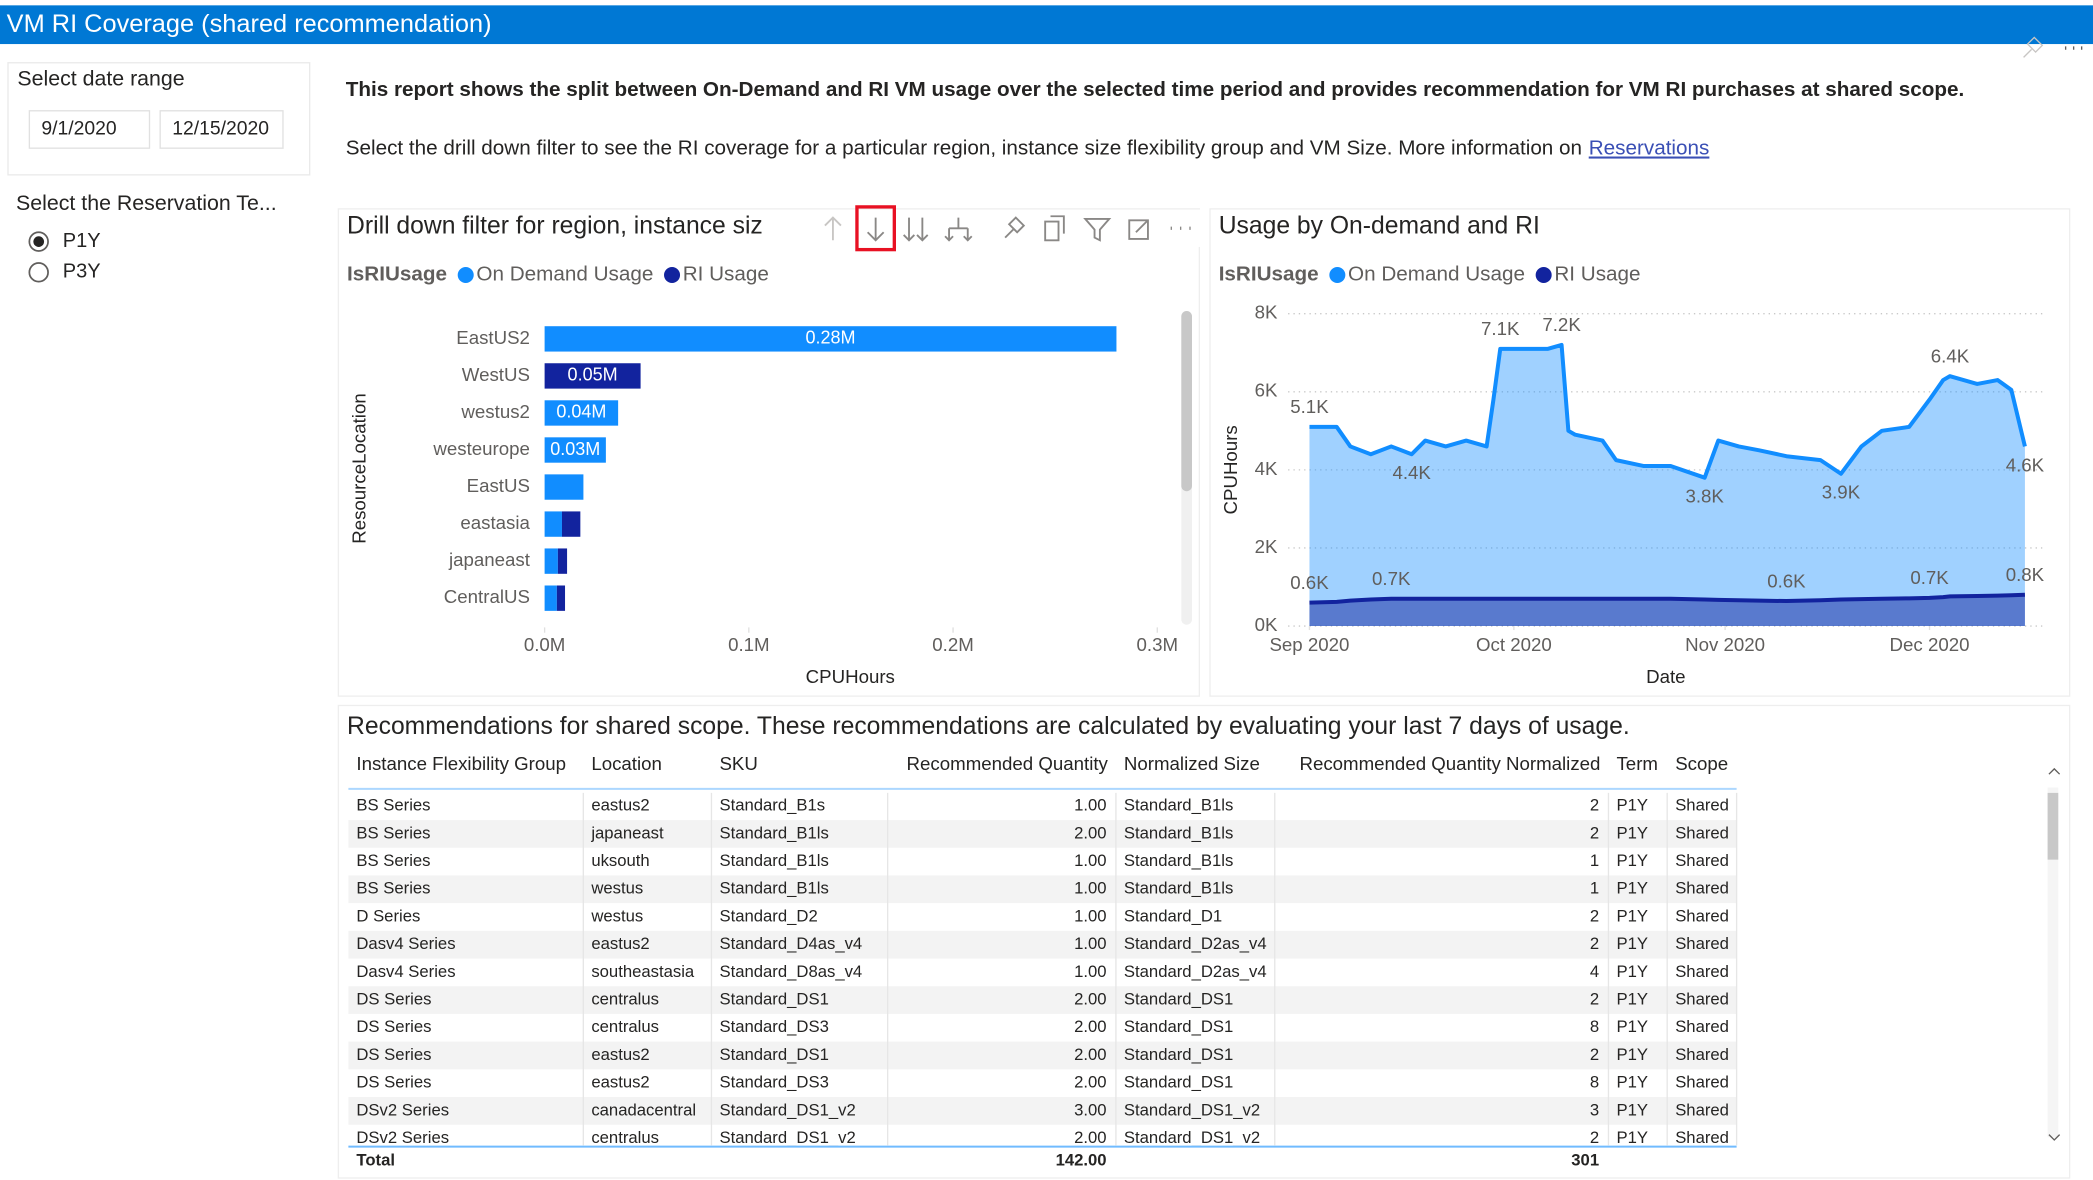 The height and width of the screenshot is (1180, 2093). Describe the element at coordinates (1266, 390) in the screenshot. I see `y-tick-label: 6K` at that location.